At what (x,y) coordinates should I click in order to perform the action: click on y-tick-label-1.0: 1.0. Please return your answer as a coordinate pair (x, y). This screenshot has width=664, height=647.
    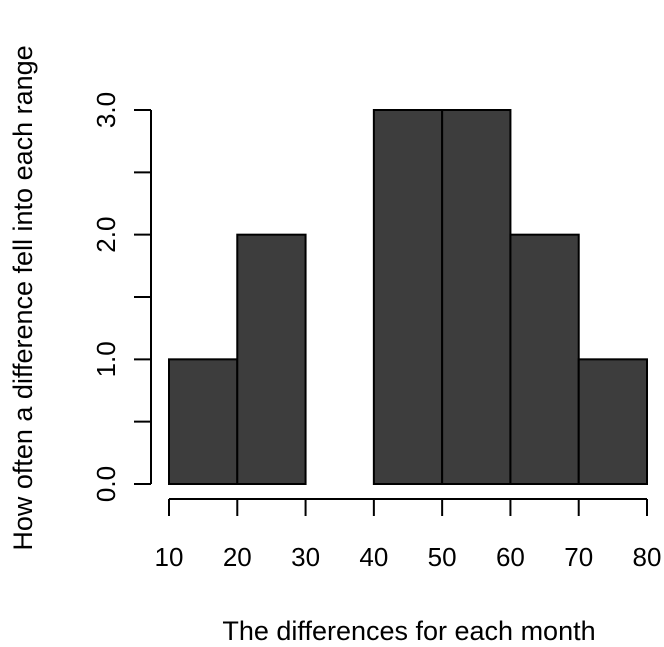
    Looking at the image, I should click on (106, 359).